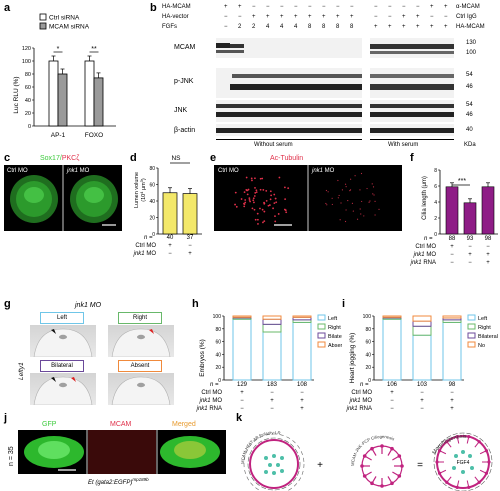  I want to click on b-row-value: 8, so click(352, 27).